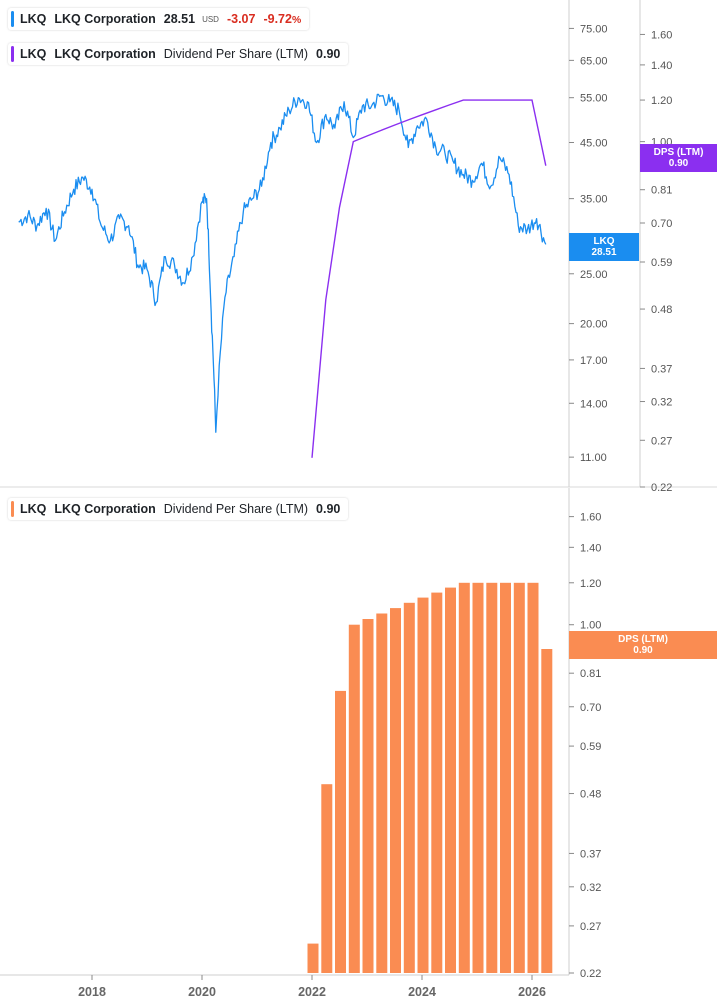 Image resolution: width=717 pixels, height=1005 pixels. I want to click on dps-axis-tick-label: 1.40, so click(661, 66).